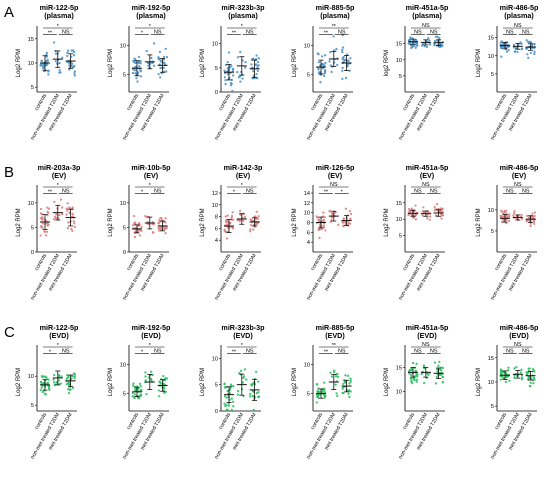 This screenshot has width=550, height=481. Describe the element at coordinates (308, 233) in the screenshot. I see `y-tick-label: 6` at that location.